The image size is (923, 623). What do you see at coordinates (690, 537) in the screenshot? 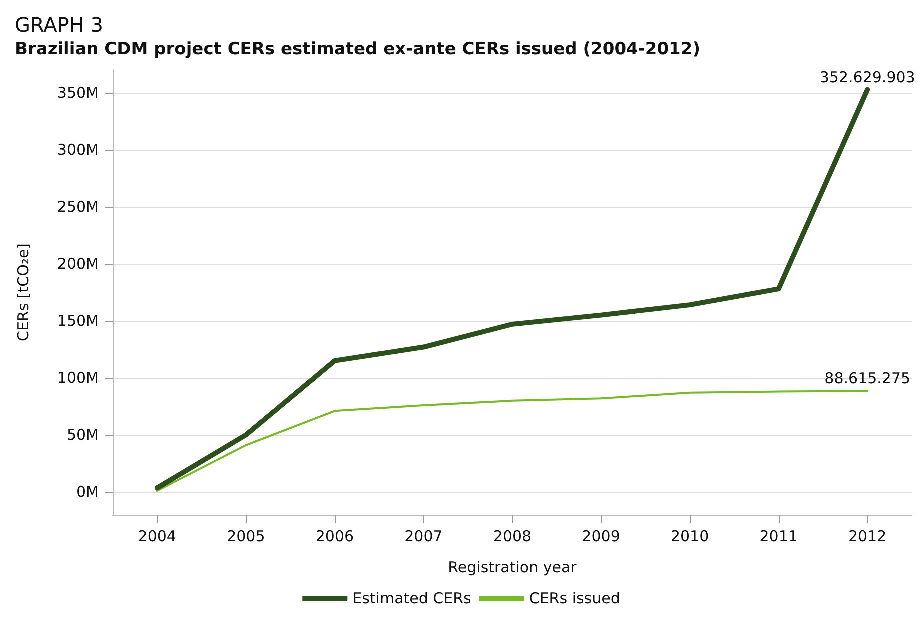
I see `x-tick-label: 2010` at bounding box center [690, 537].